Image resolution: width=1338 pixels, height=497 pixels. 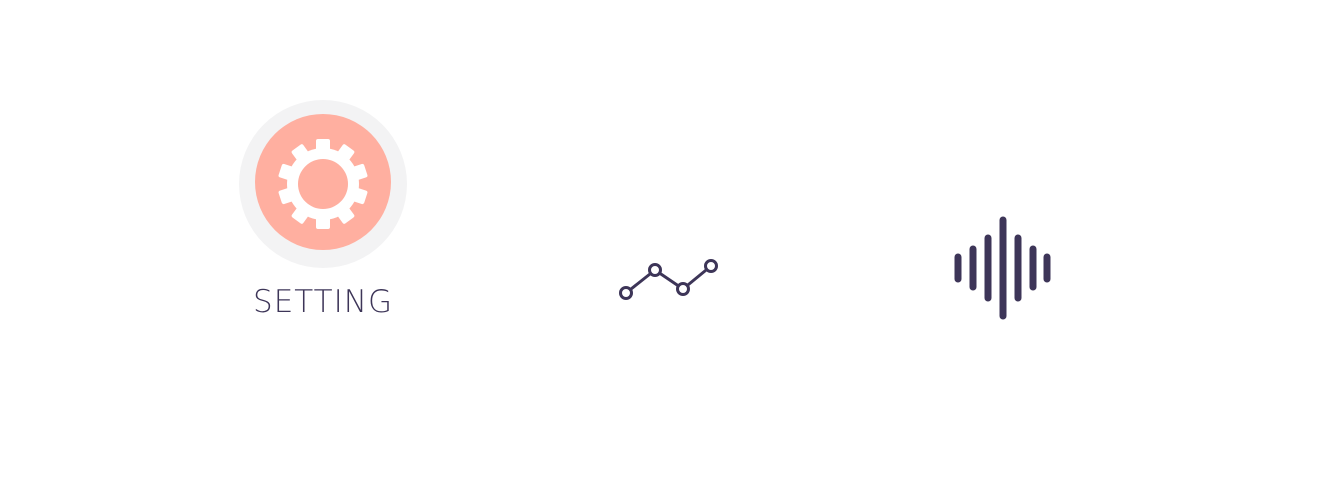 I want to click on gear-icon, so click(x=323, y=184).